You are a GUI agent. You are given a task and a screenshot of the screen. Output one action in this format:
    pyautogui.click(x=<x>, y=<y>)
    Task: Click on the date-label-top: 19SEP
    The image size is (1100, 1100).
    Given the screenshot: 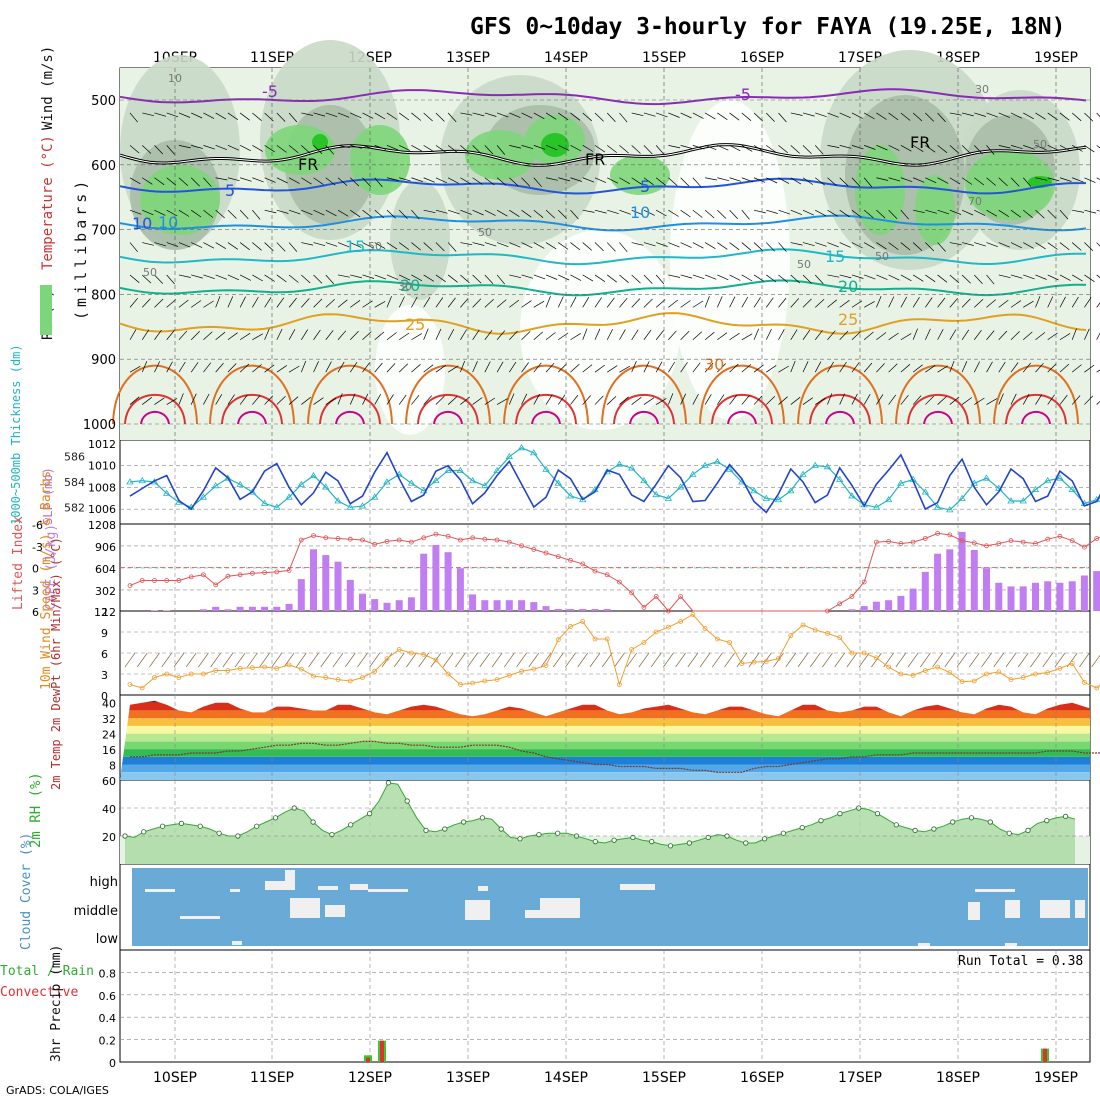 What is the action you would take?
    pyautogui.click(x=1056, y=58)
    